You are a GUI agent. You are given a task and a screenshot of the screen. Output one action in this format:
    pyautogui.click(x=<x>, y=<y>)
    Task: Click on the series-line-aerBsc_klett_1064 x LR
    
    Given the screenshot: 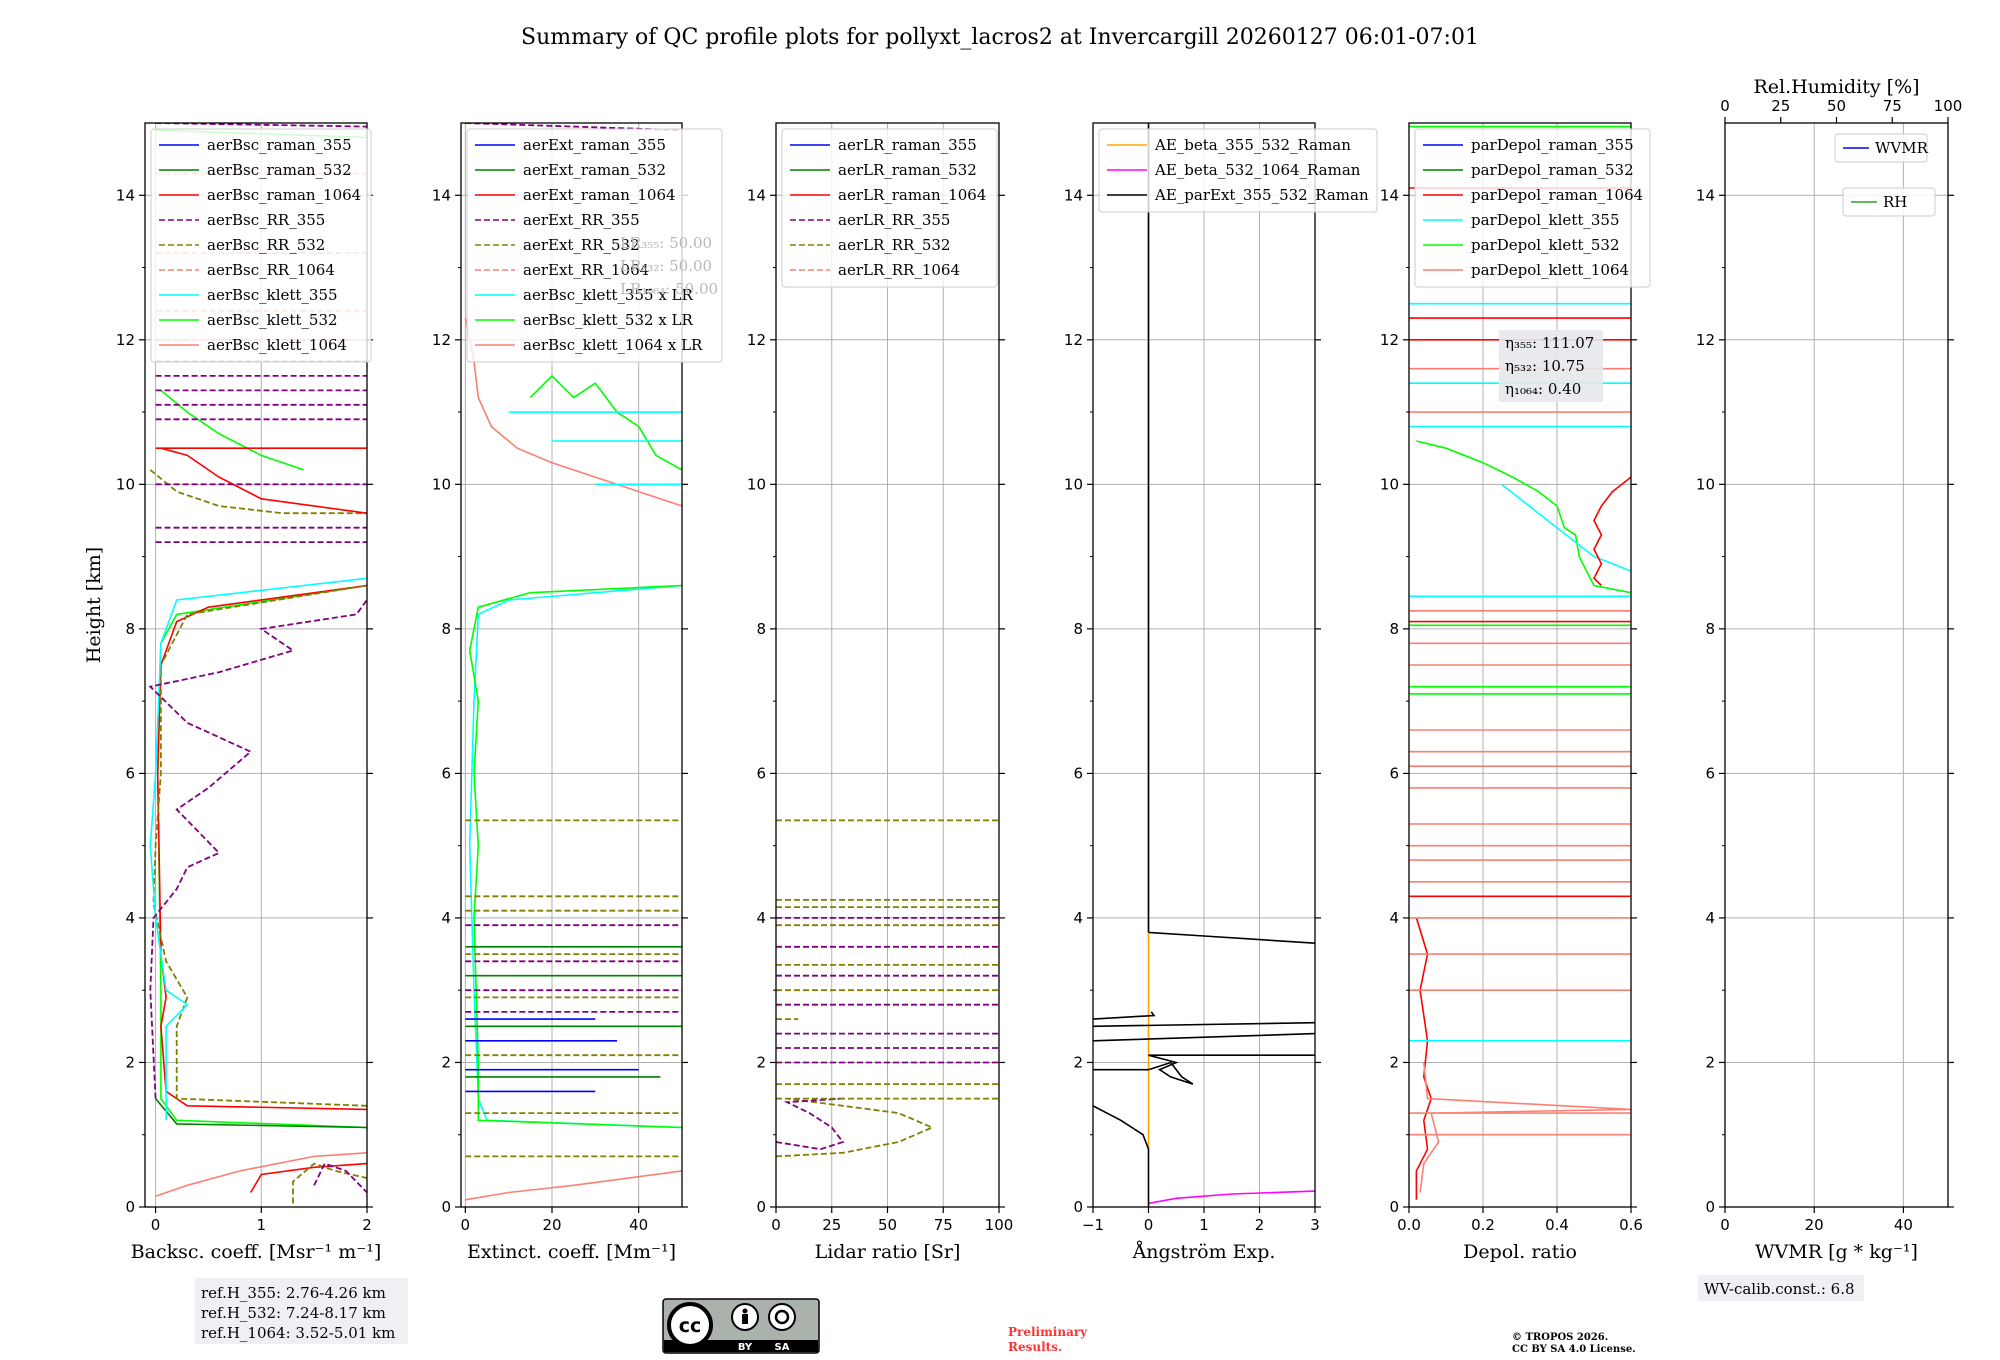 What is the action you would take?
    pyautogui.click(x=573, y=412)
    